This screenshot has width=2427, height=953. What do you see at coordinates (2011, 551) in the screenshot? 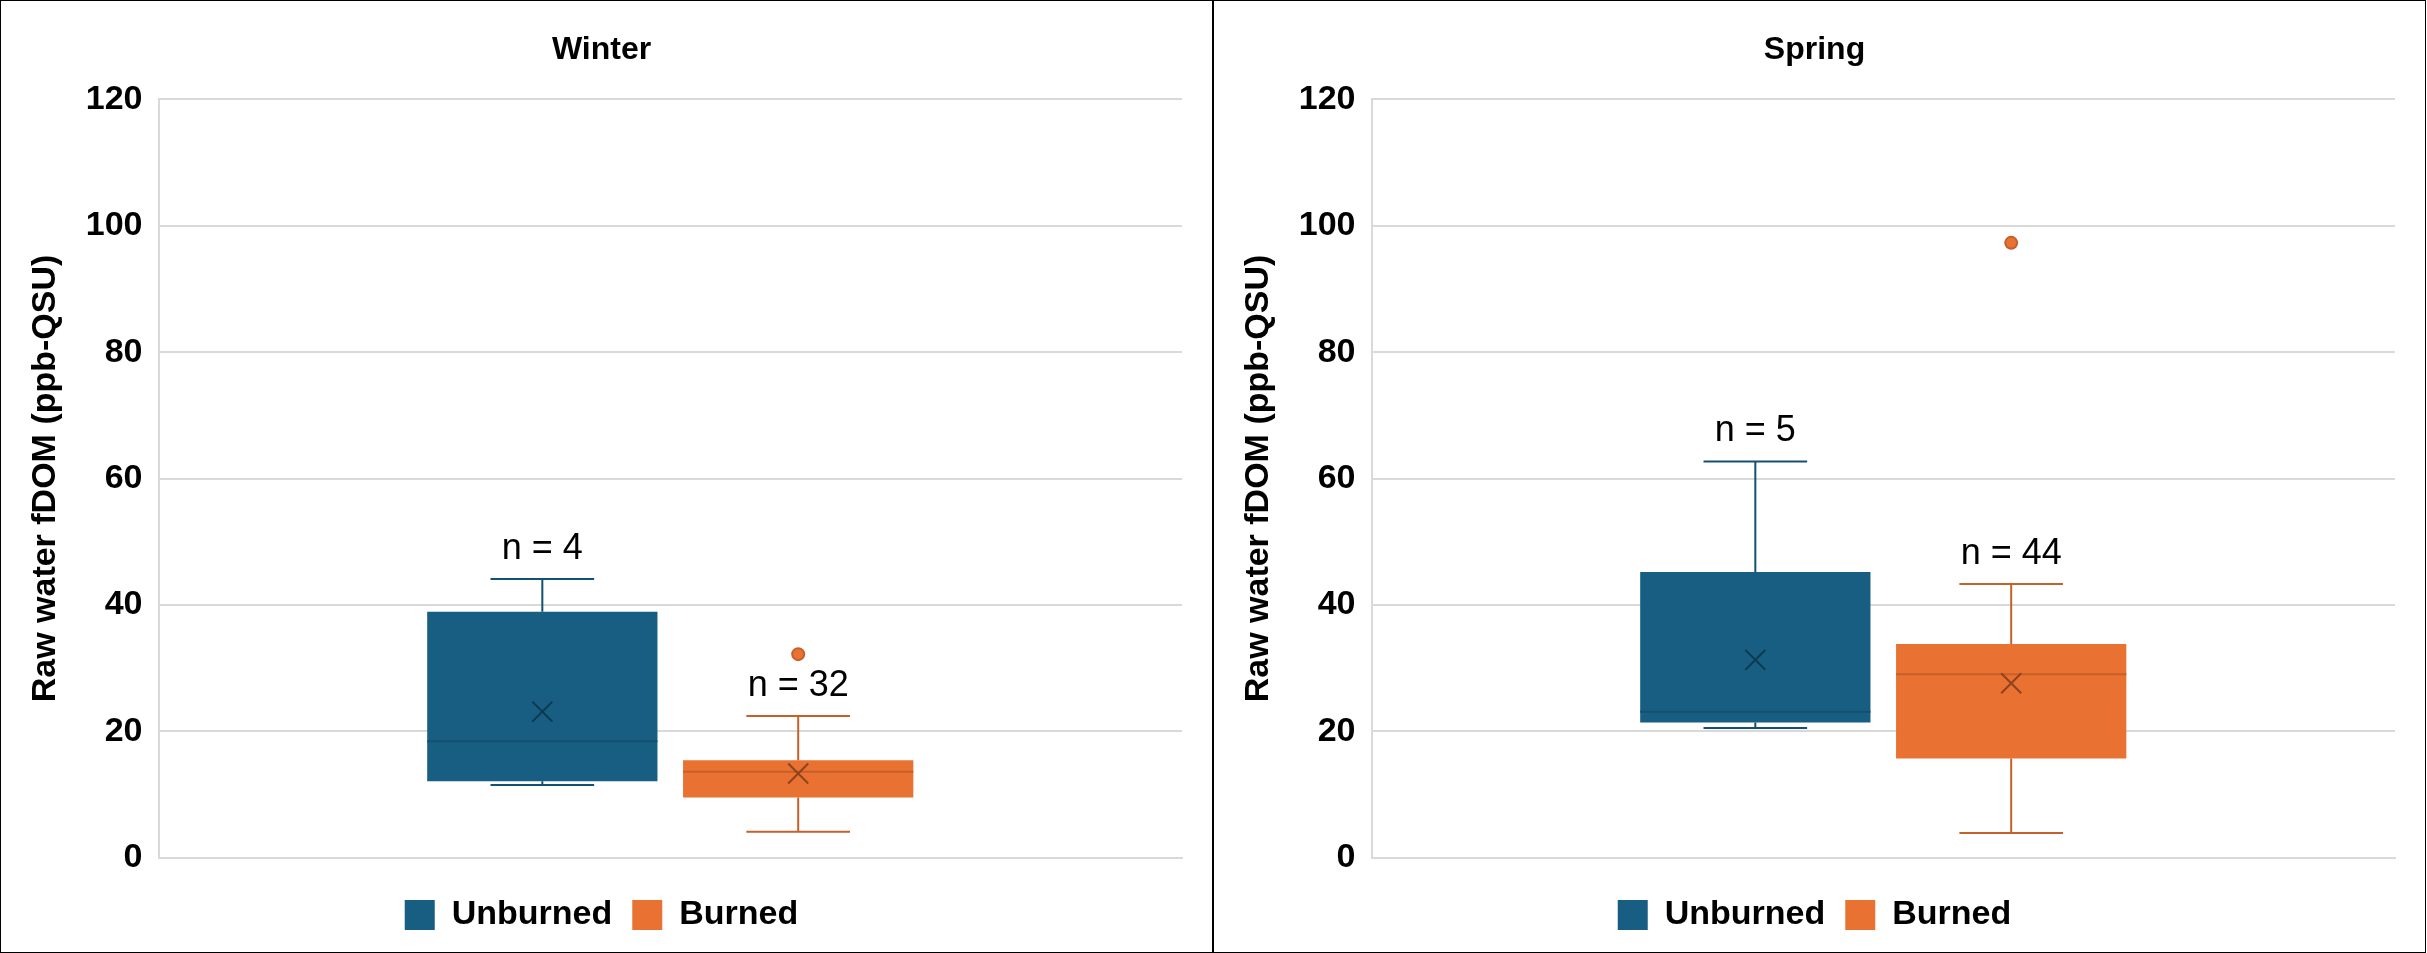
I see `annotation: n = 44` at bounding box center [2011, 551].